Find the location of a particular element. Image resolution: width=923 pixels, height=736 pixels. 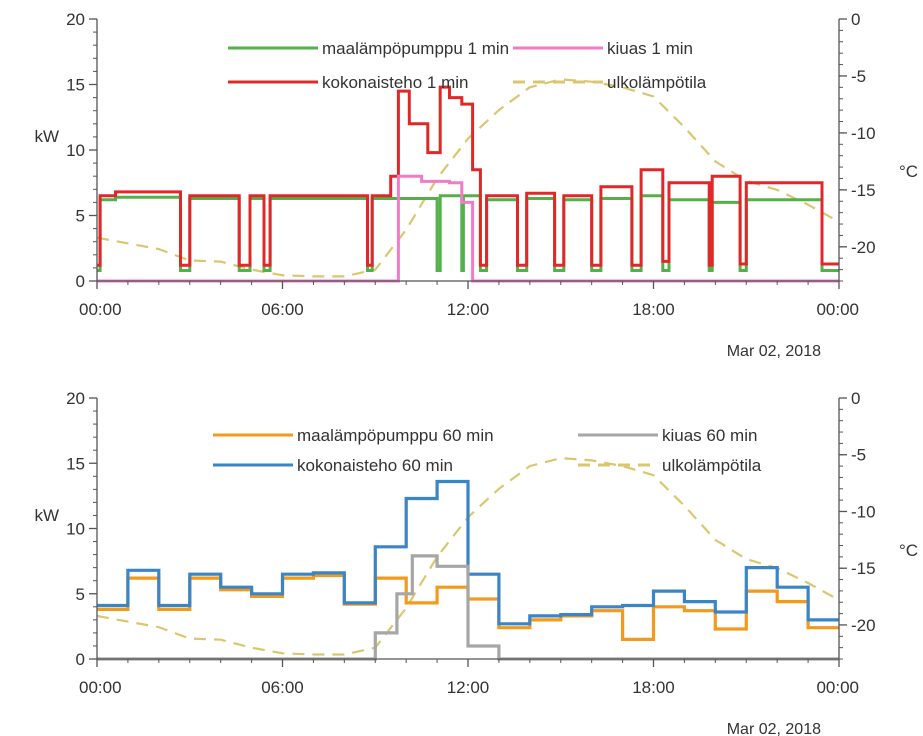

legend-maalampo-entry: maalämpöpumppu 1 min is located at coordinates (368, 48).